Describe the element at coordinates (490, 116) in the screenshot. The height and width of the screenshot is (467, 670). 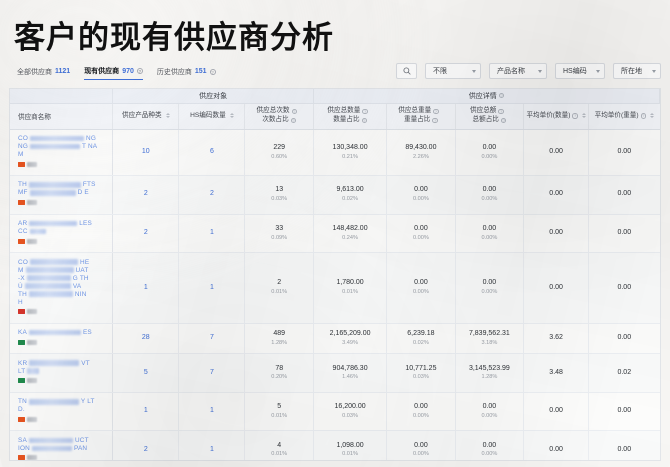
I see `col-header-supply-amount: 供应总额 ? 总额占比 ?` at that location.